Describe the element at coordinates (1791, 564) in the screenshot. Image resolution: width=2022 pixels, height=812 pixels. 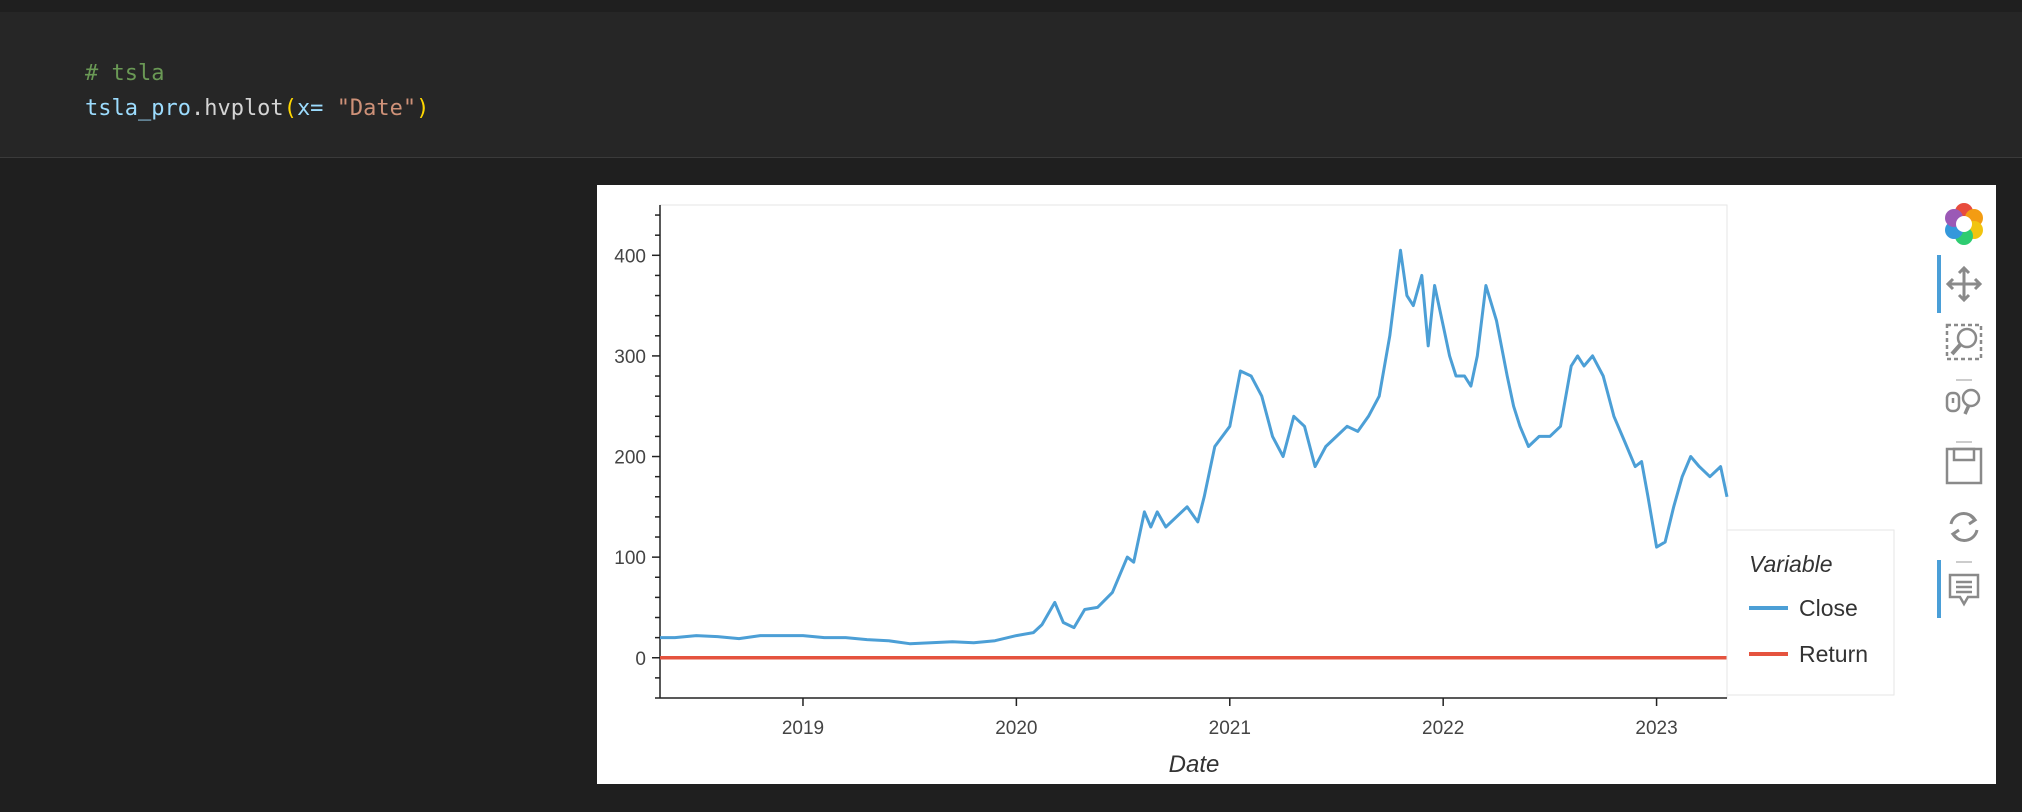
I see `legend-title: Variable` at that location.